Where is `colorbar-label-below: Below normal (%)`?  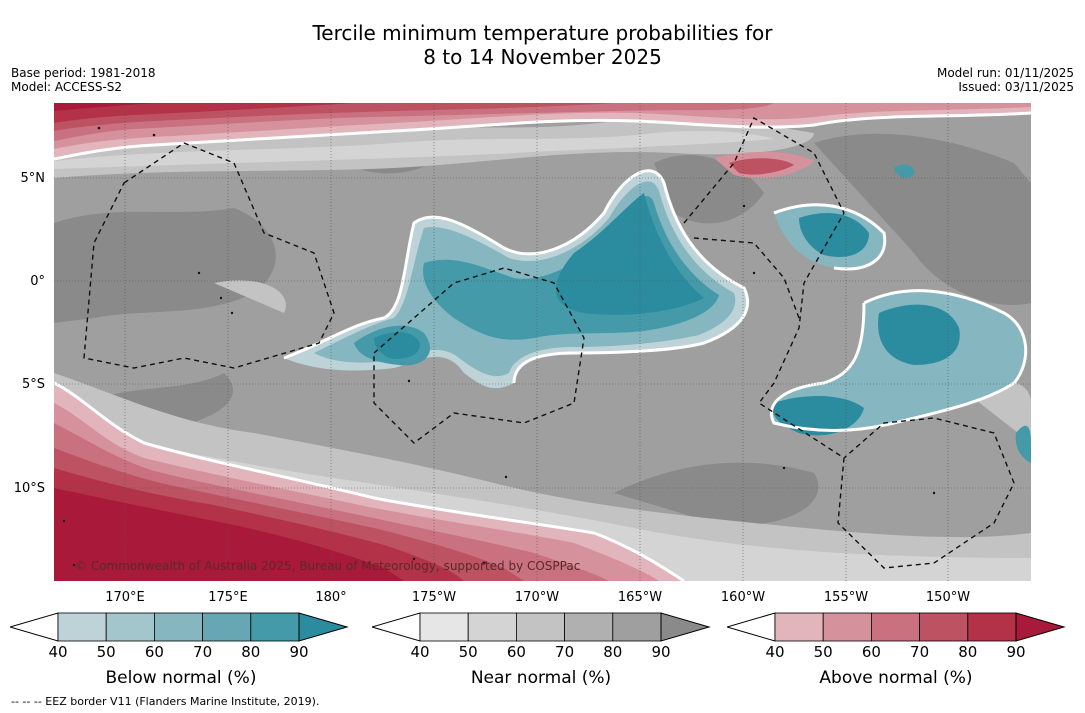
colorbar-label-below: Below normal (%) is located at coordinates (181, 678).